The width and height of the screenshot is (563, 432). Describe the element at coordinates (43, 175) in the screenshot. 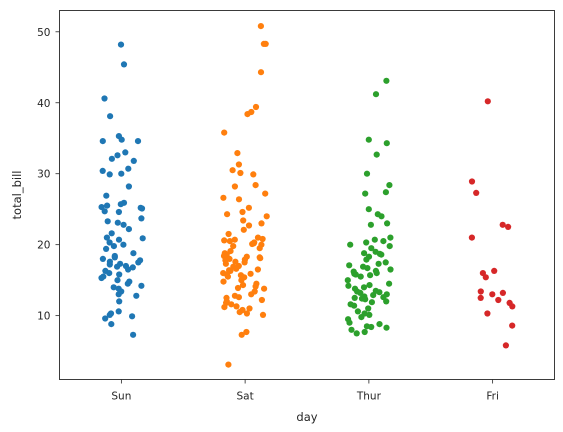

I see `y-tick-label-30: 30` at that location.